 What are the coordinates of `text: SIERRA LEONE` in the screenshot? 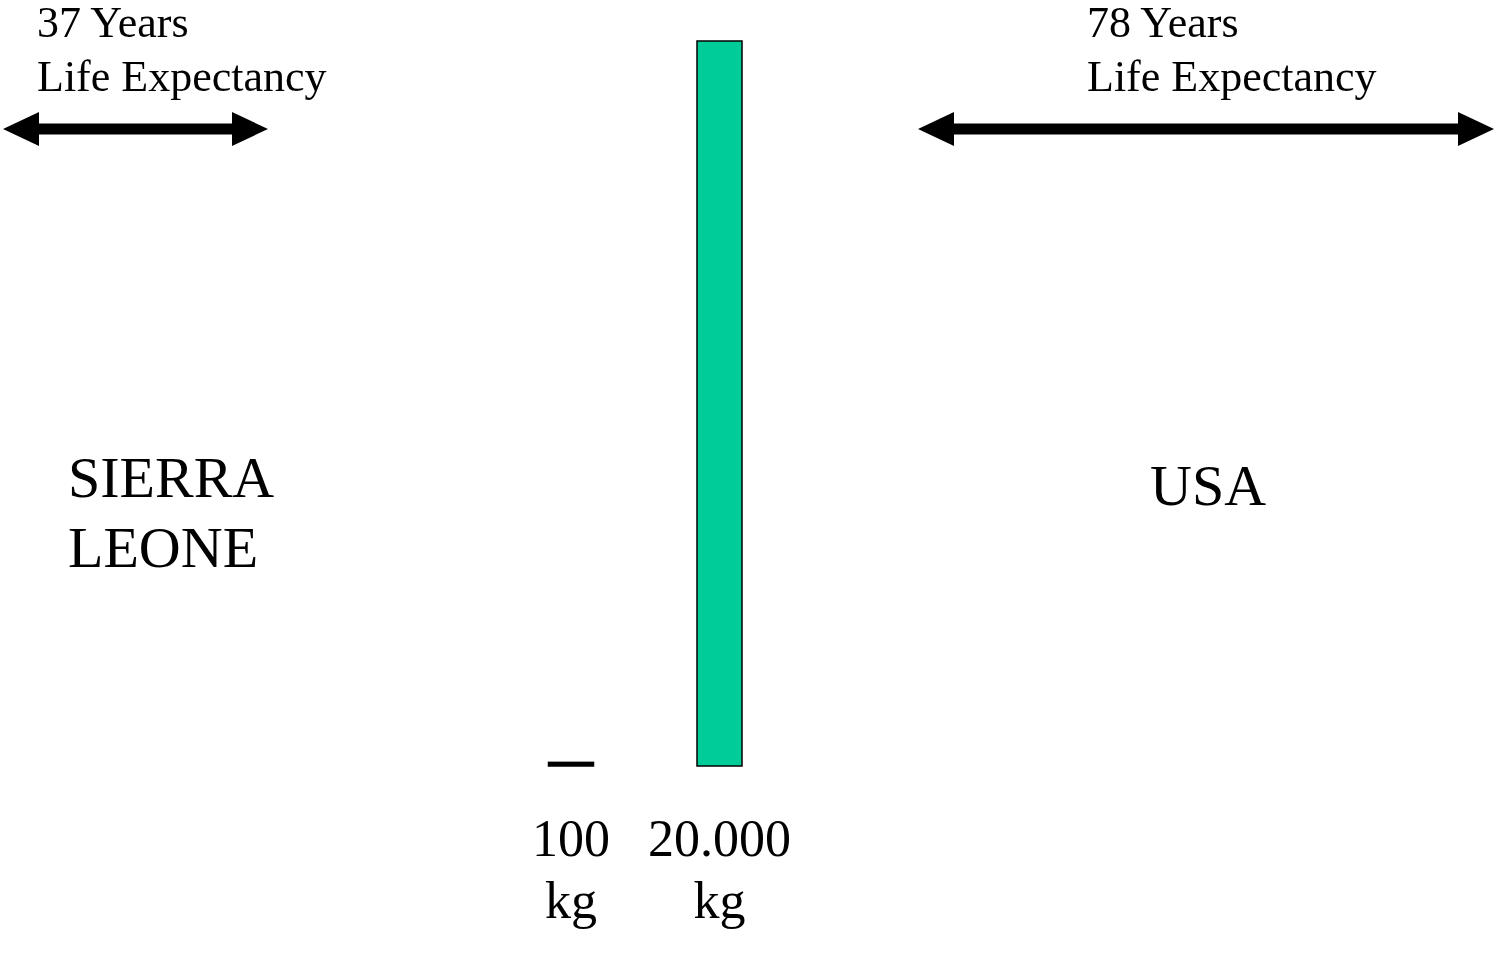 It's located at (171, 512).